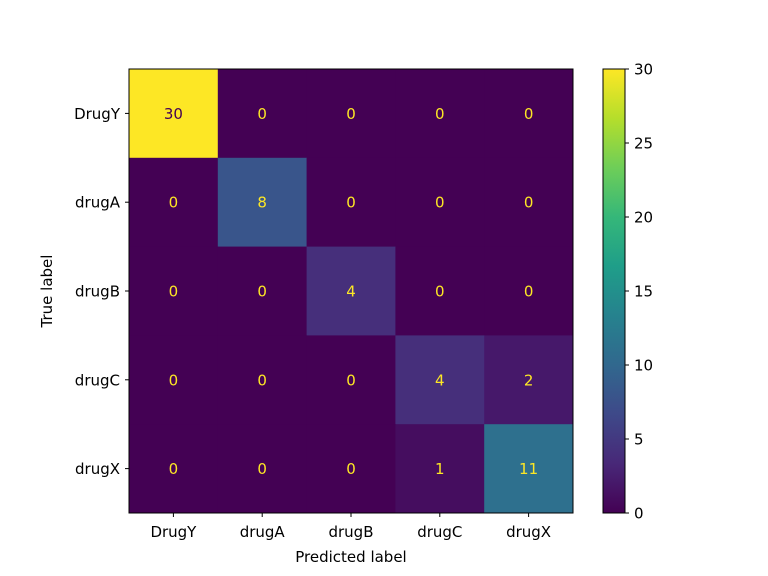 The height and width of the screenshot is (576, 768). Describe the element at coordinates (639, 440) in the screenshot. I see `colorbar-tick-label: 5` at that location.